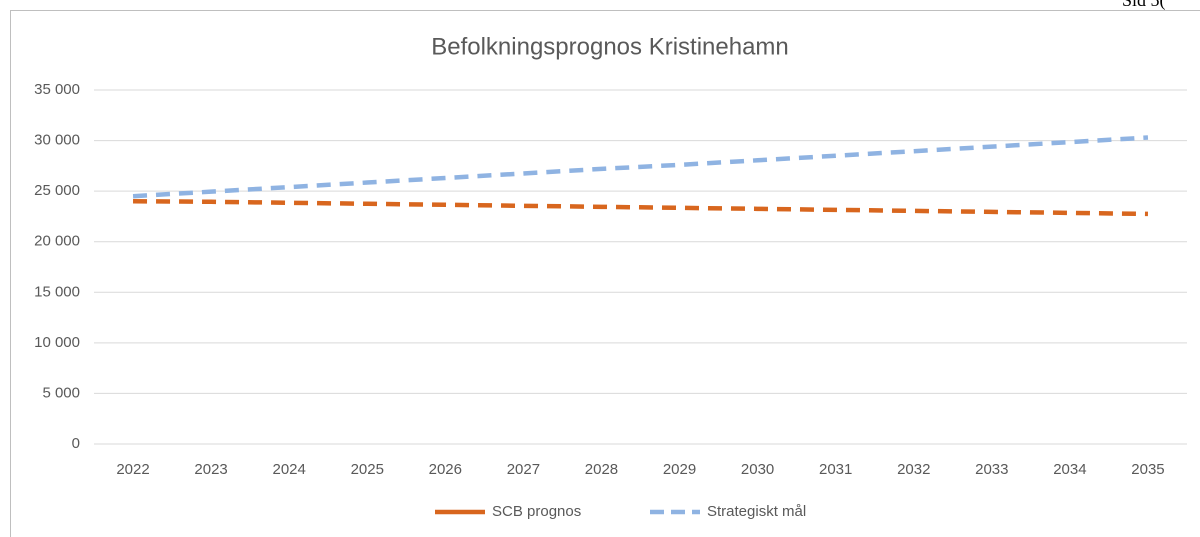 This screenshot has height=537, width=1200. I want to click on x-tick-label: 2032, so click(913, 469).